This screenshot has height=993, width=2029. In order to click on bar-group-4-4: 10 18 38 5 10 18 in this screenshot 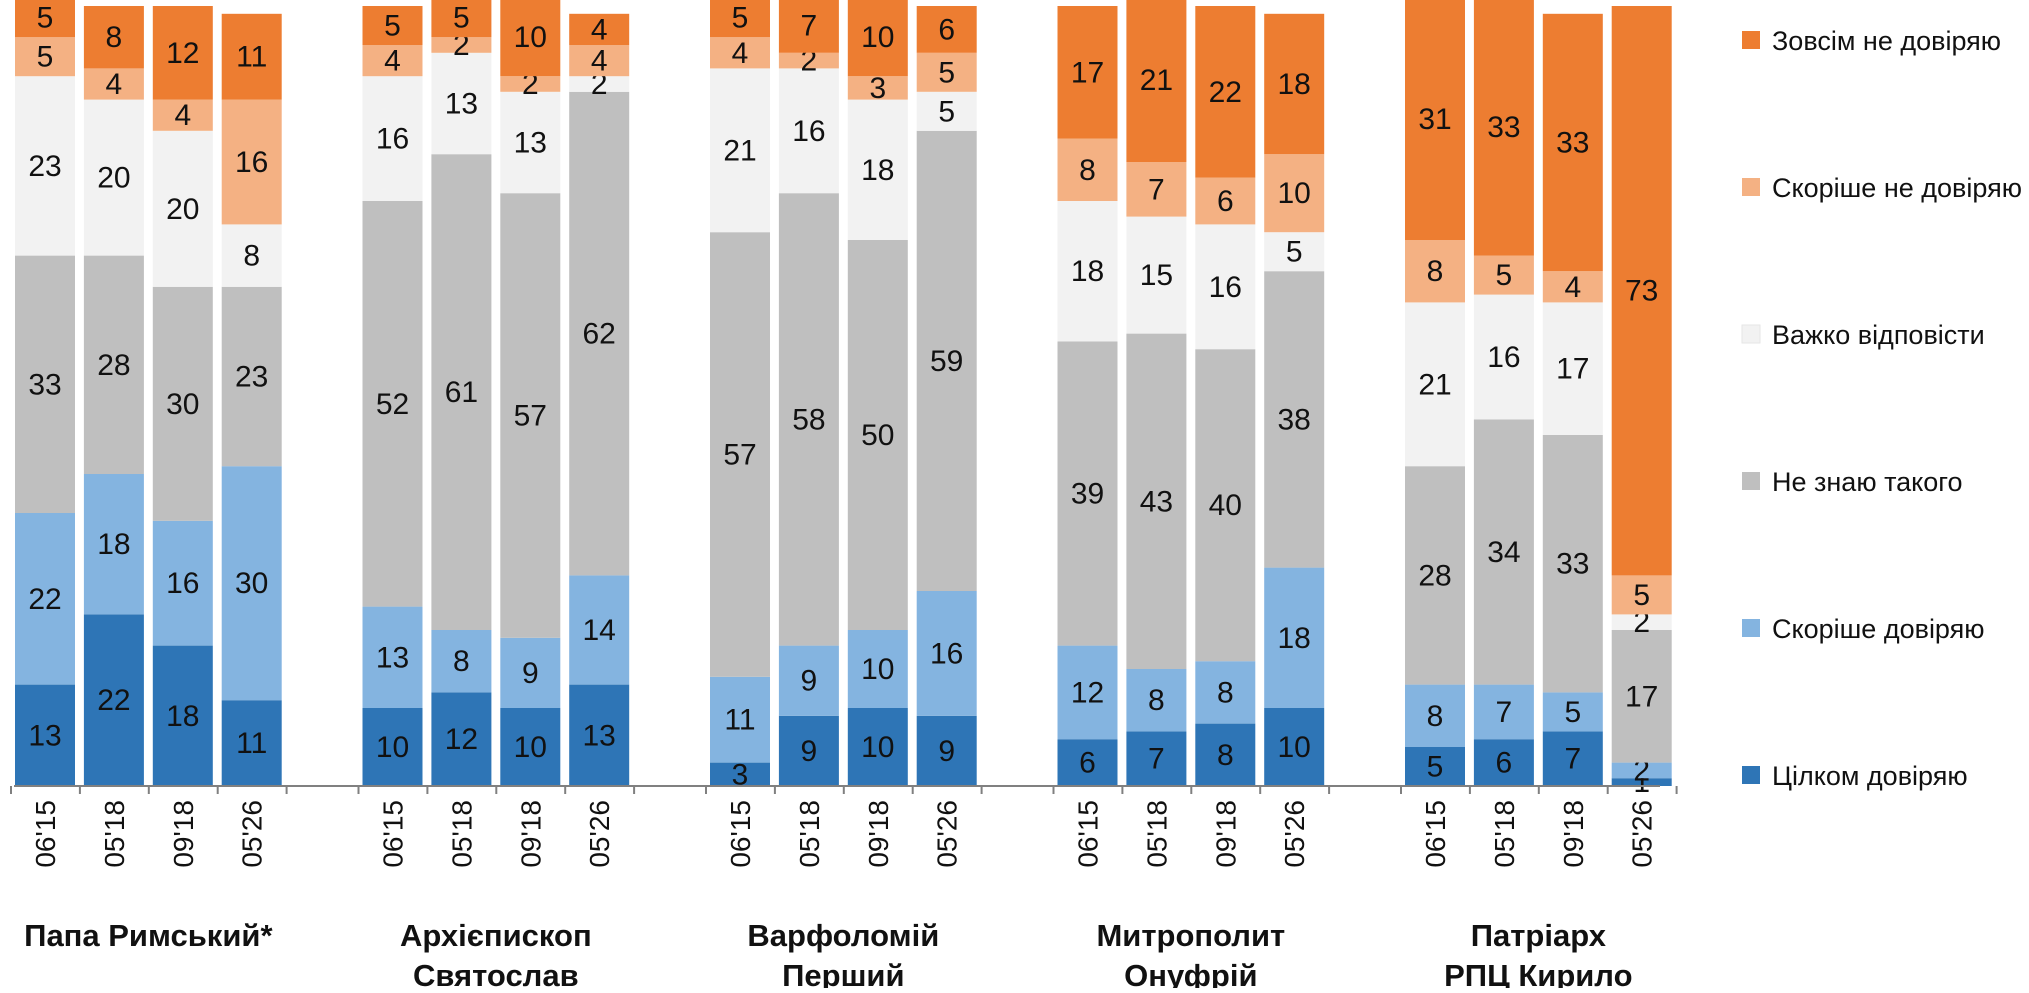, I will do `click(1294, 399)`.